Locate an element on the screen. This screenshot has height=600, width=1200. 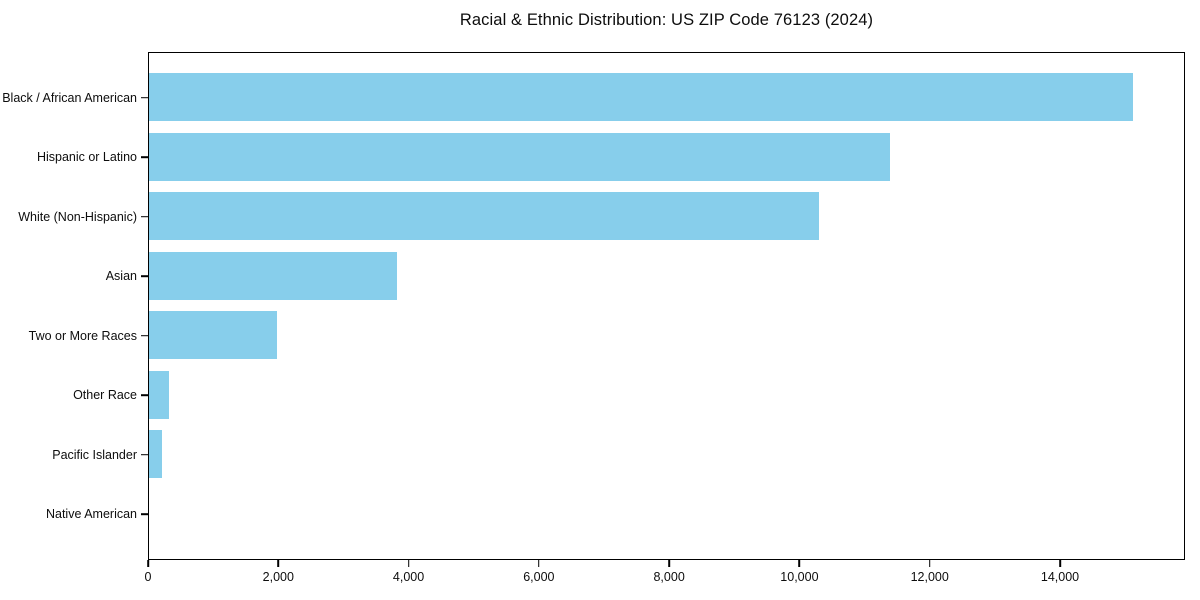
y-tick-label: White (Non-Hispanic) is located at coordinates (77, 216).